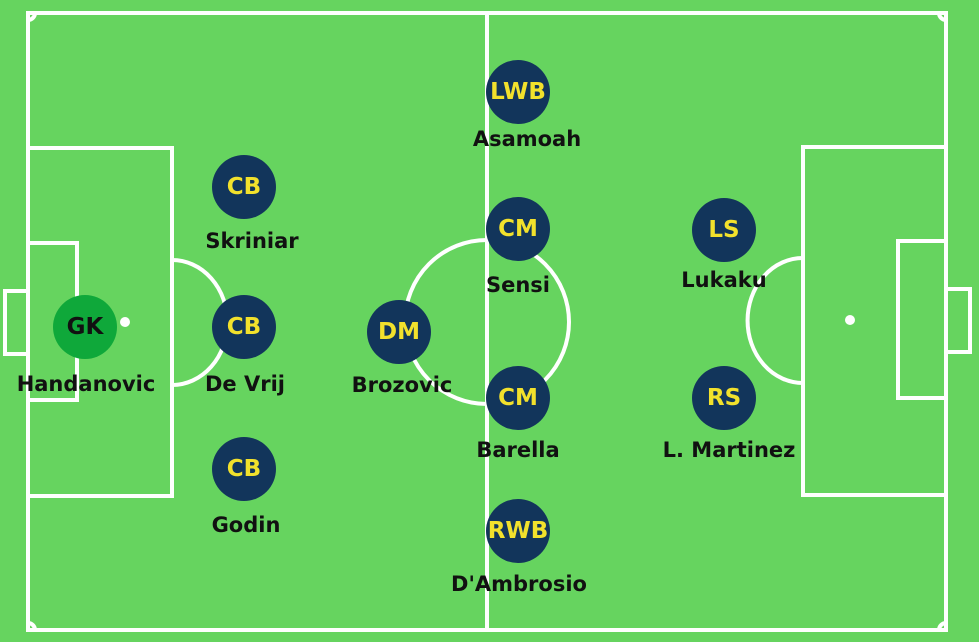 The image size is (979, 642). I want to click on player-name: Godin, so click(246, 525).